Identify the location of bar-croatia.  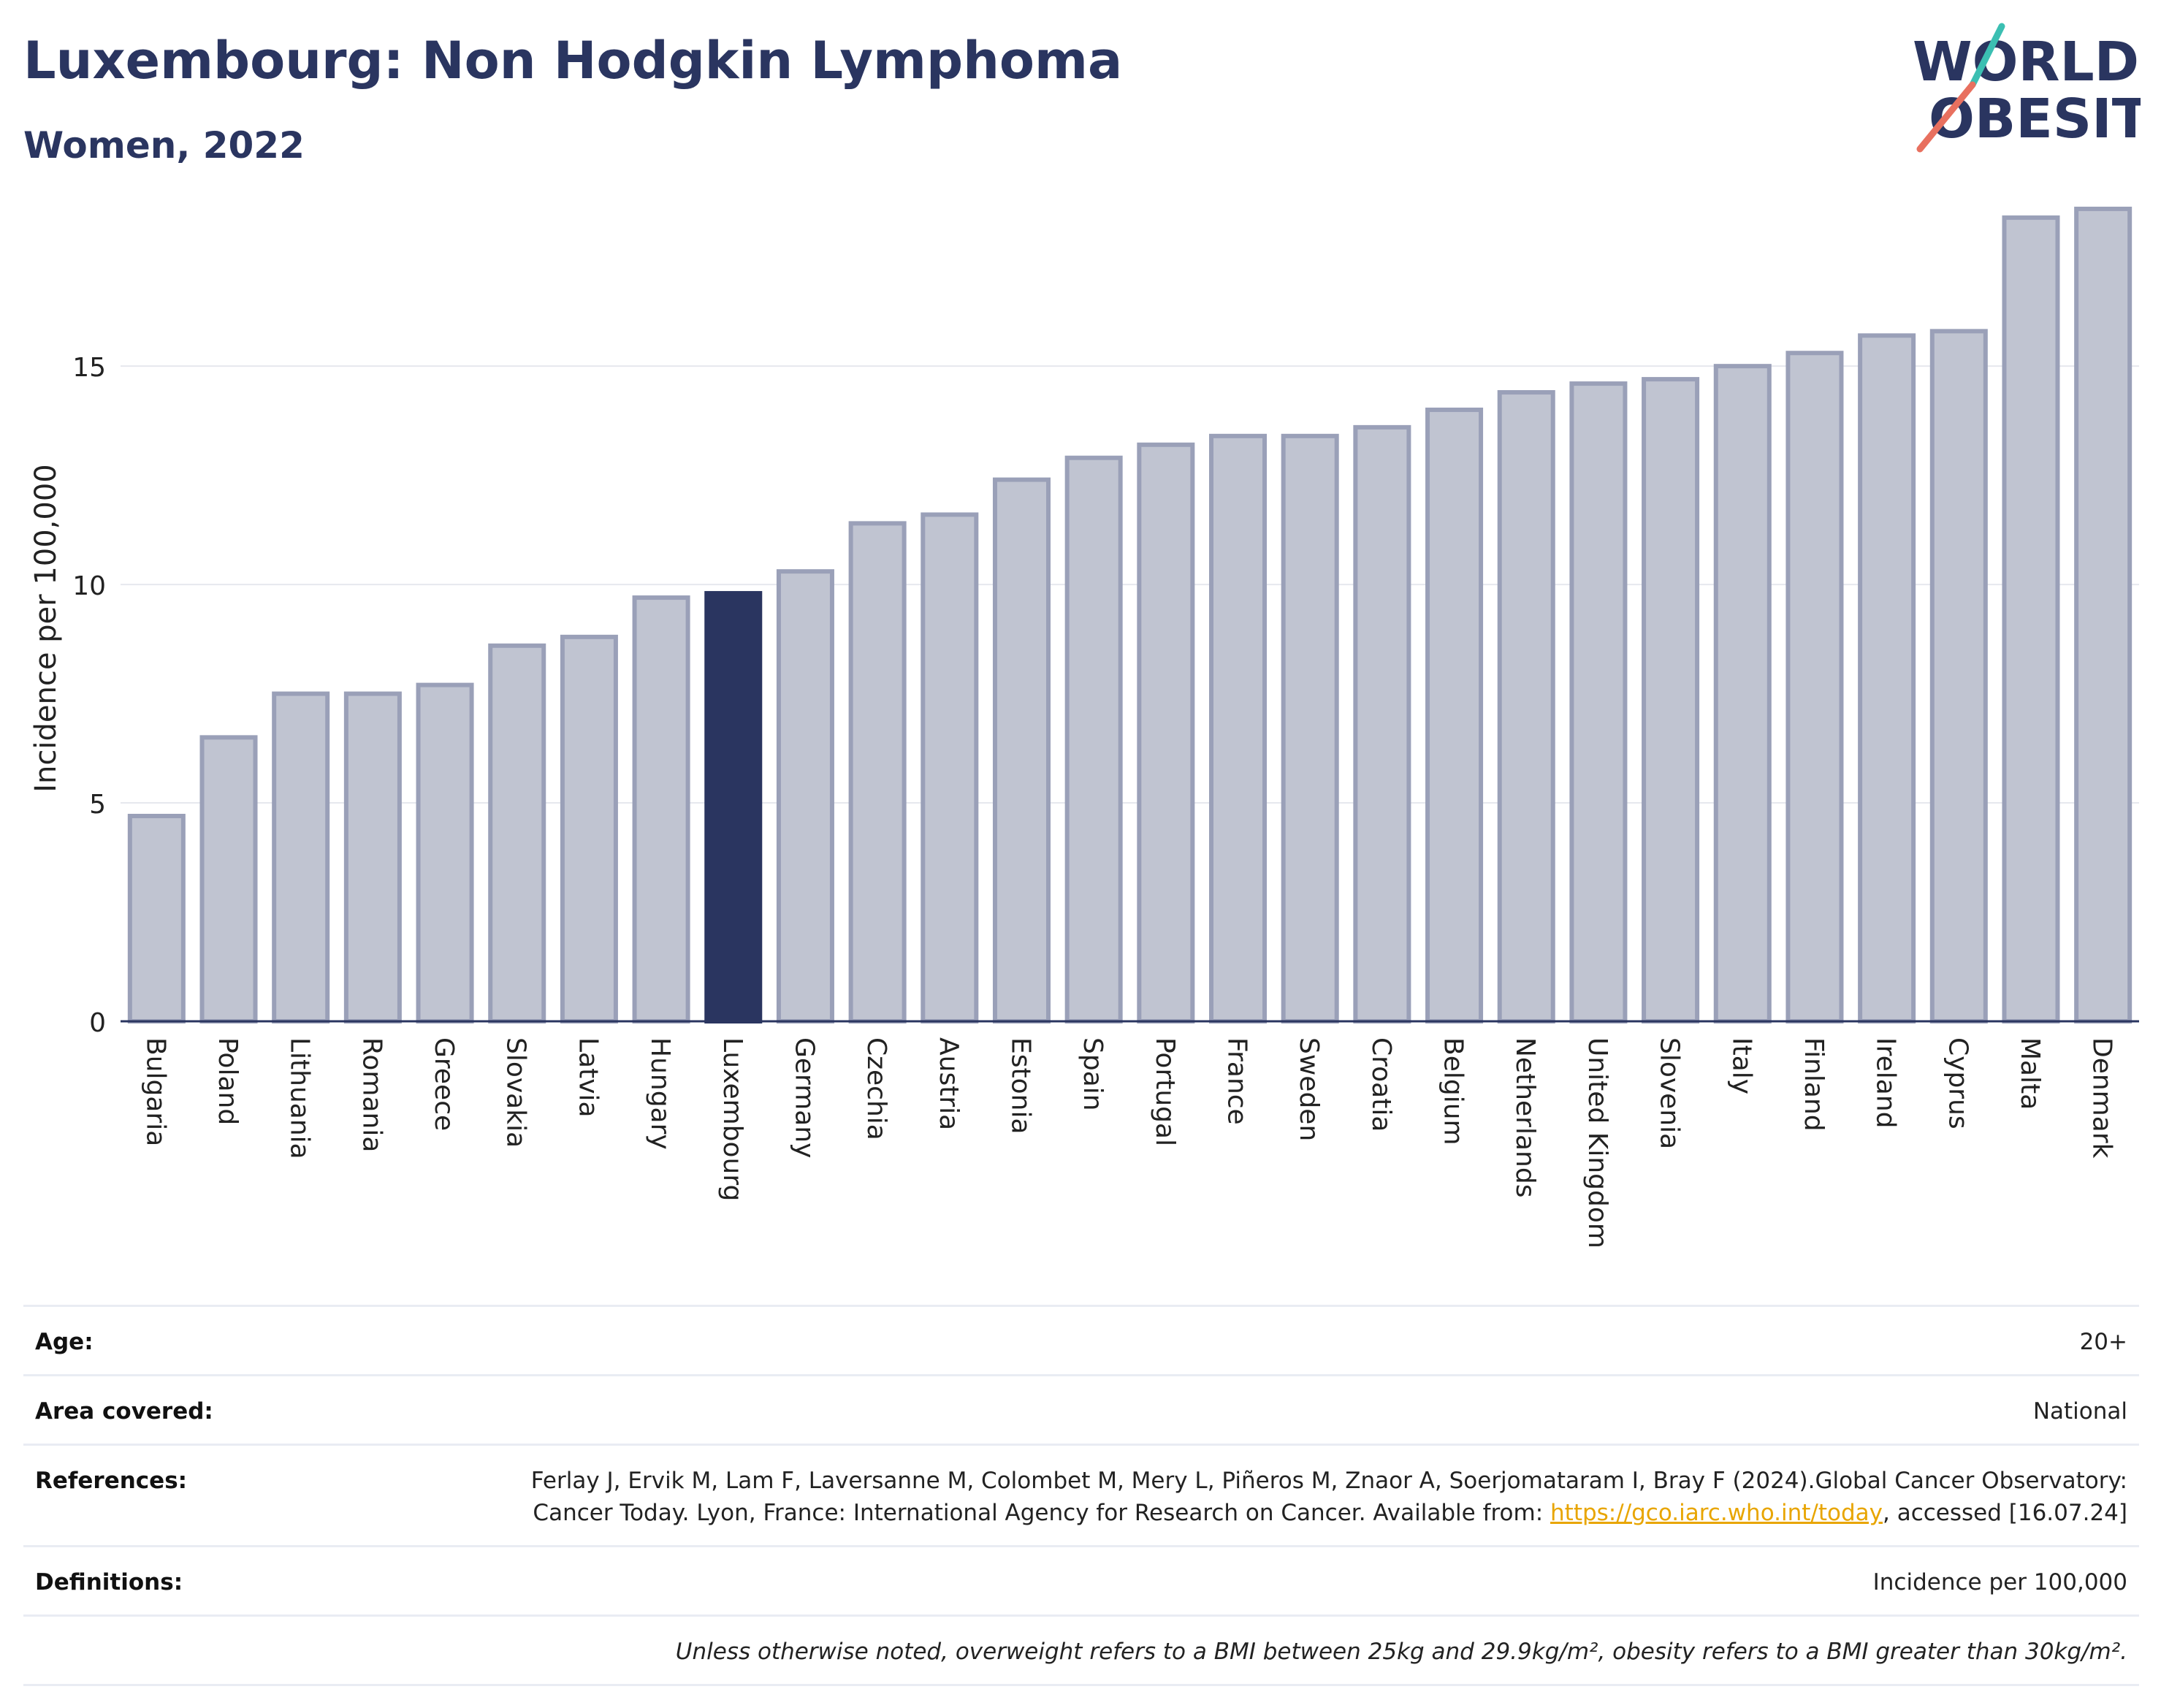
(1382, 723).